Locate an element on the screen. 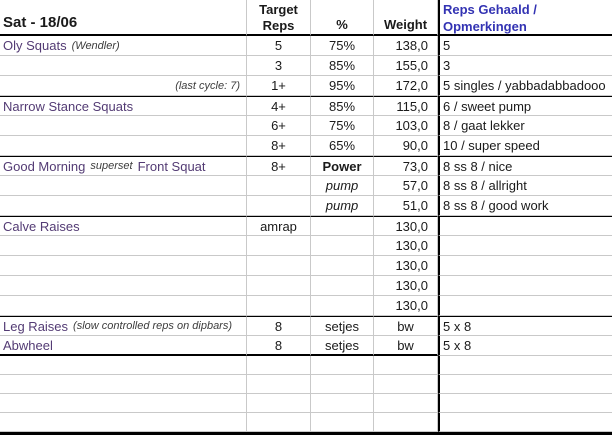 The height and width of the screenshot is (437, 612). target-reps-cell: 5 is located at coordinates (279, 46).